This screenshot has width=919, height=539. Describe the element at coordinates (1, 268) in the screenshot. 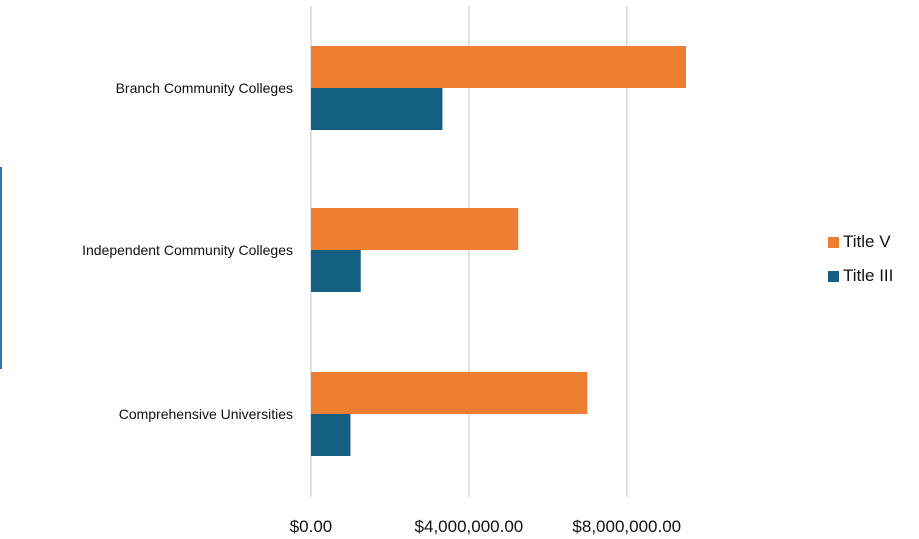

I see `left-edge-accent-line` at that location.